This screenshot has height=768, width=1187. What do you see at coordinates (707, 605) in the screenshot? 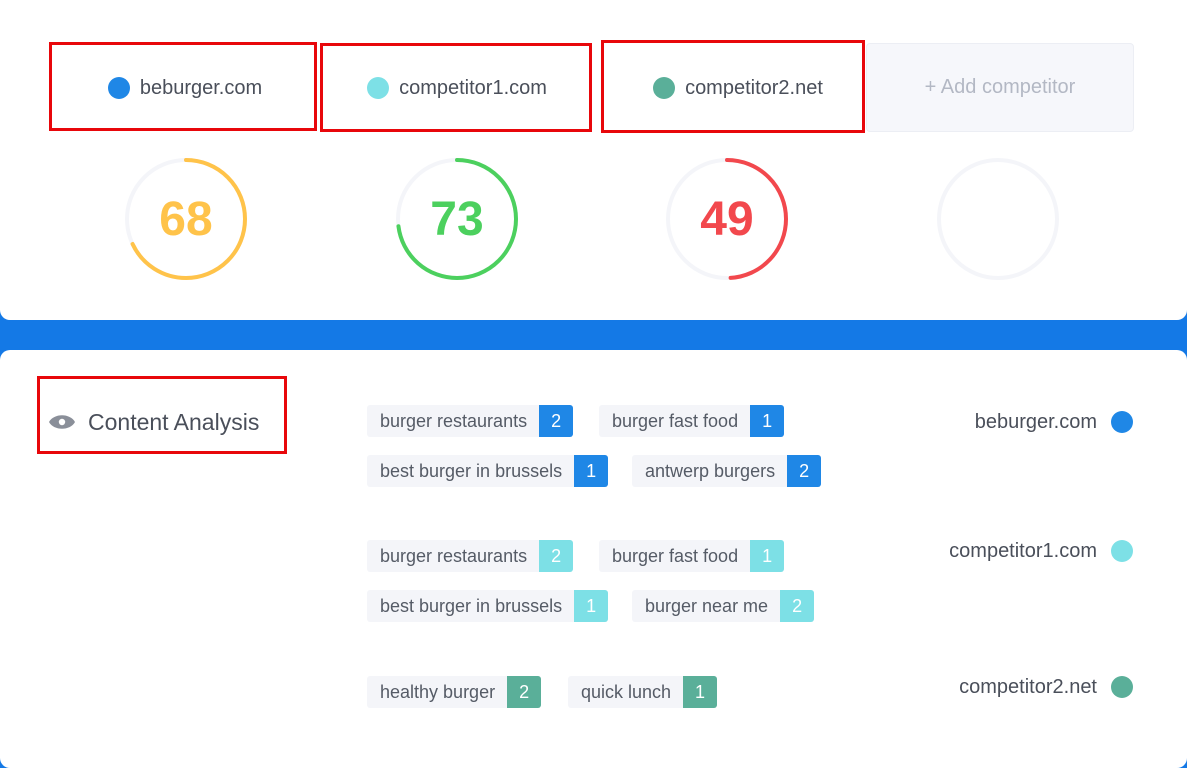
I see `keyword-text: burger near me` at bounding box center [707, 605].